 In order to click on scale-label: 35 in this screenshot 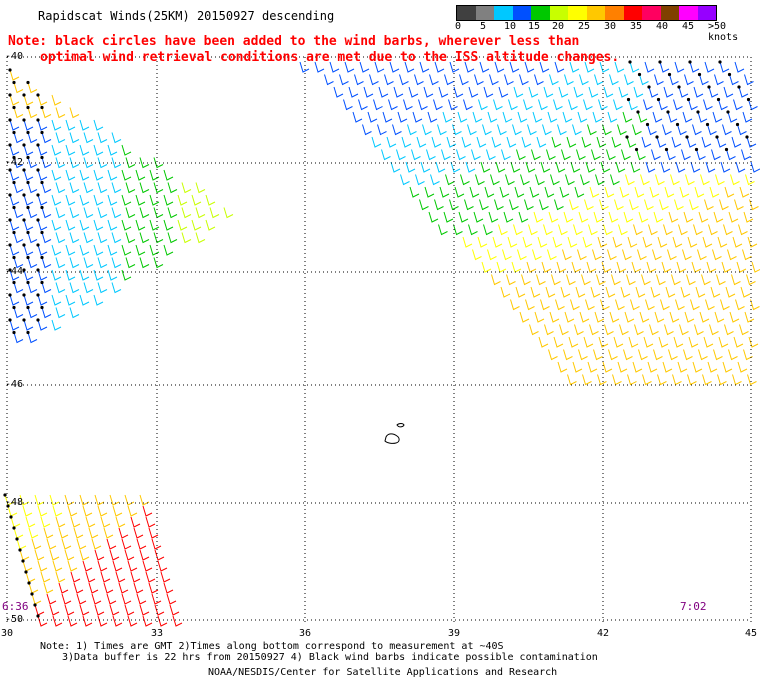, I will do `click(636, 26)`.